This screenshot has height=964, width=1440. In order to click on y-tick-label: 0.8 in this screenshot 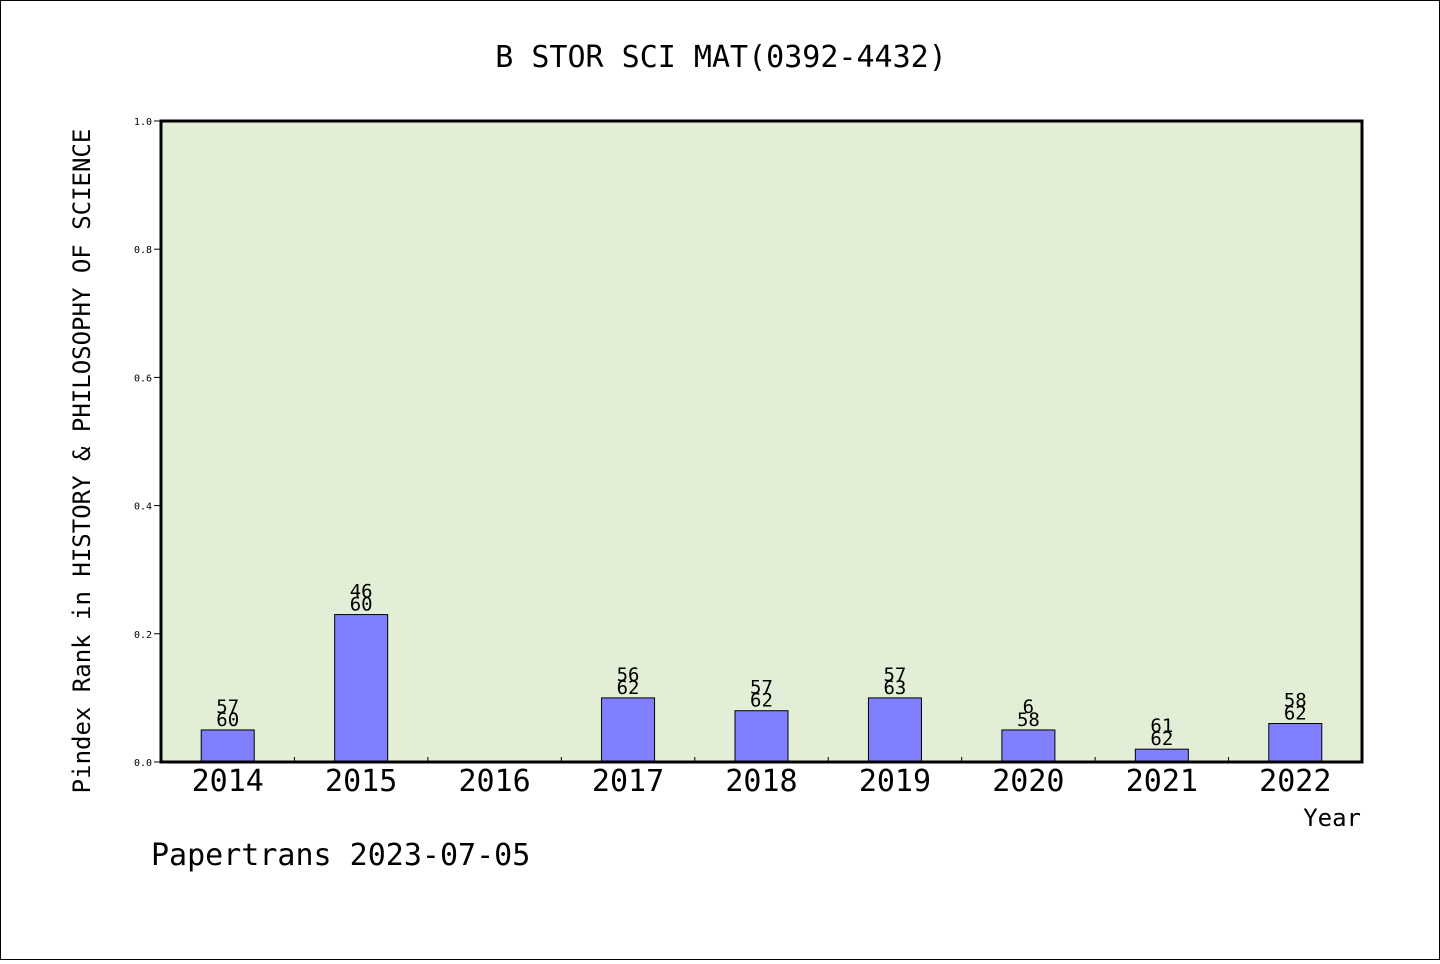, I will do `click(143, 250)`.